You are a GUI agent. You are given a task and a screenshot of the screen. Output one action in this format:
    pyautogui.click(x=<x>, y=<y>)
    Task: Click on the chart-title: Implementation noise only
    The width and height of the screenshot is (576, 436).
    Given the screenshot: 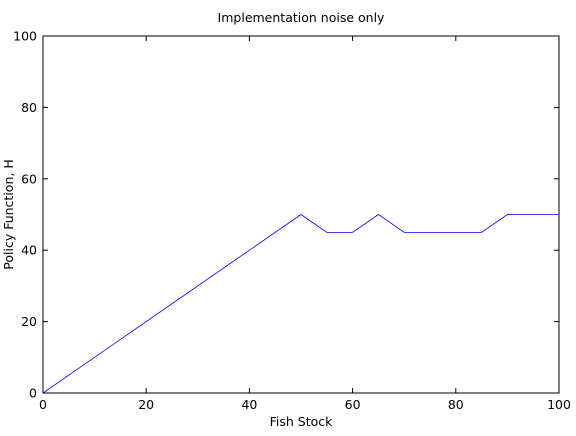 What is the action you would take?
    pyautogui.click(x=301, y=17)
    